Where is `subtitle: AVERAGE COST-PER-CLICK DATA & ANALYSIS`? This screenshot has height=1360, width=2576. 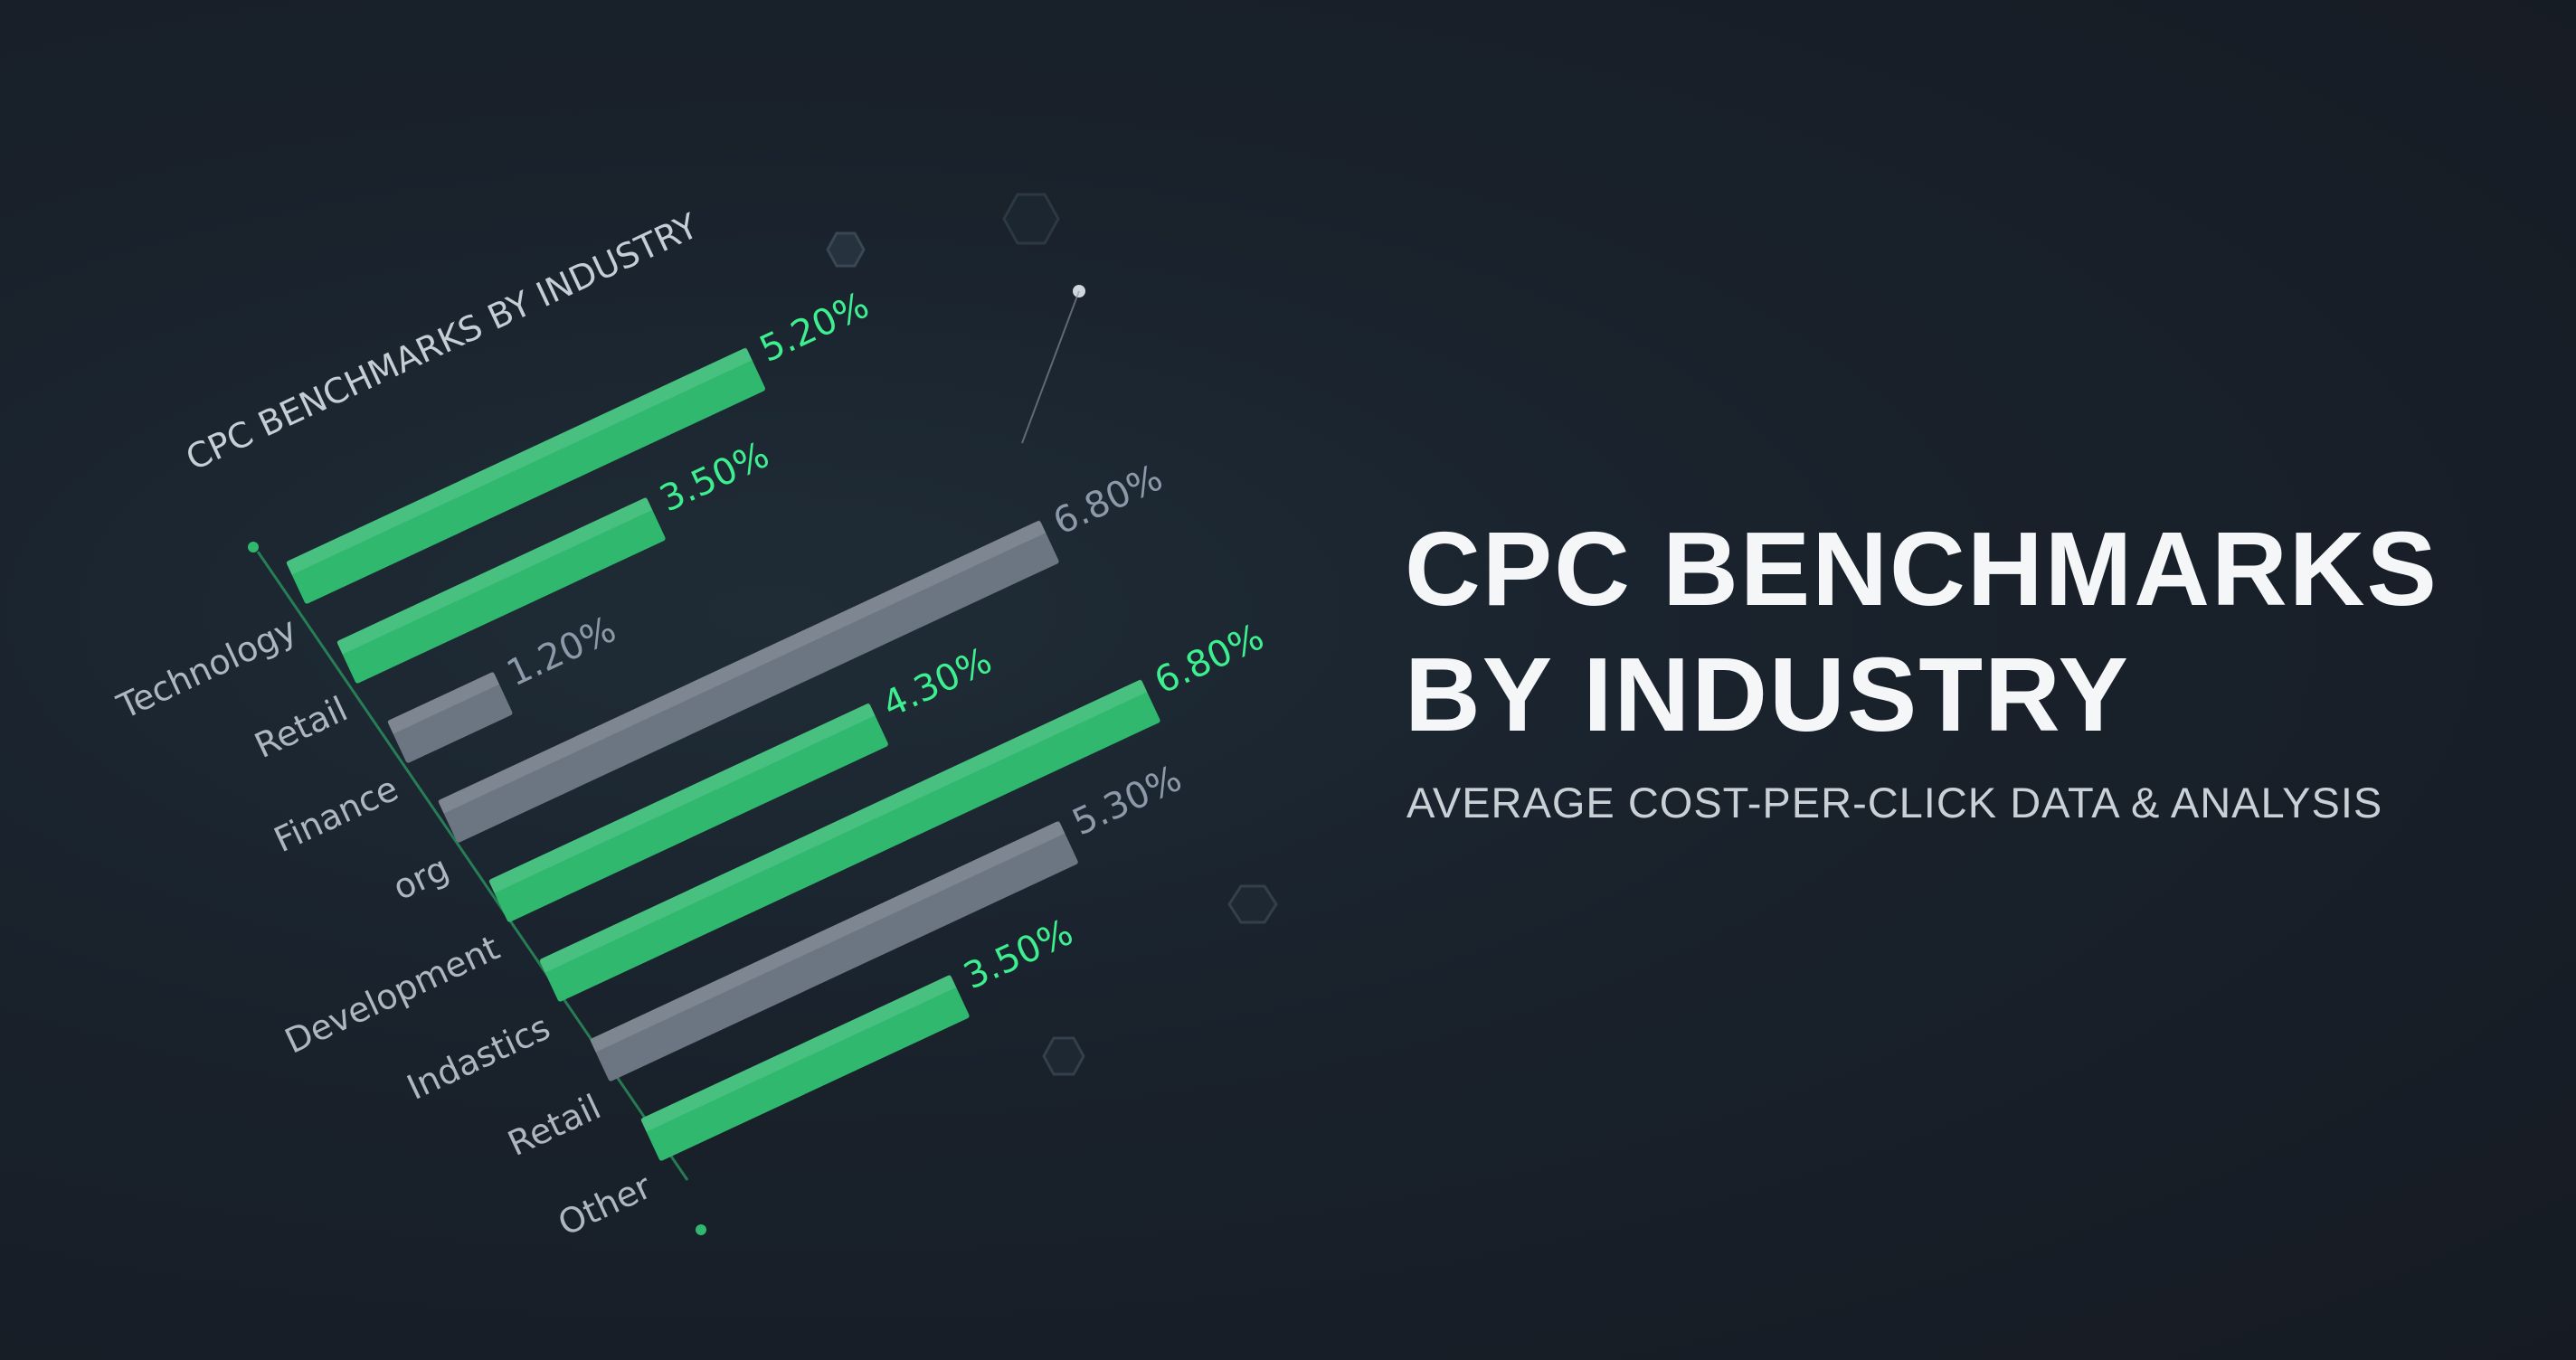
subtitle: AVERAGE COST-PER-CLICK DATA & ANALYSIS is located at coordinates (1895, 802).